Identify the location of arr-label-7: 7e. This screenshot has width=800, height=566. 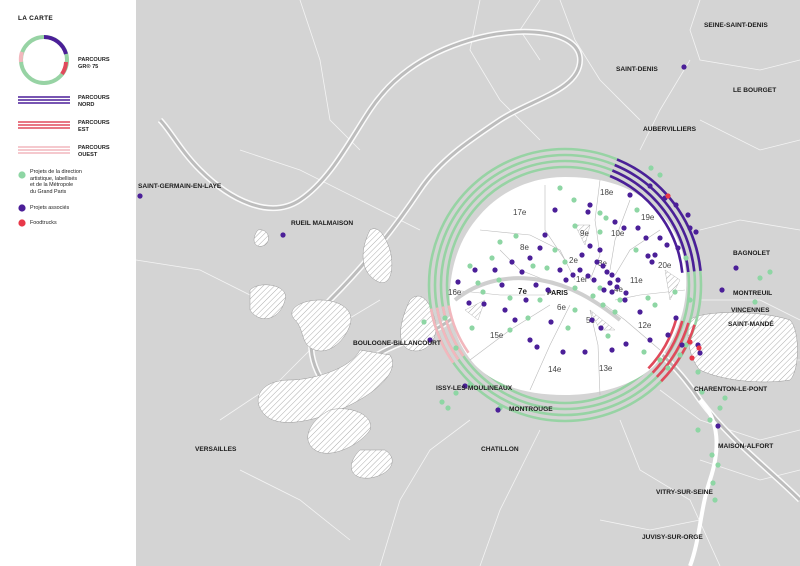
(522, 291).